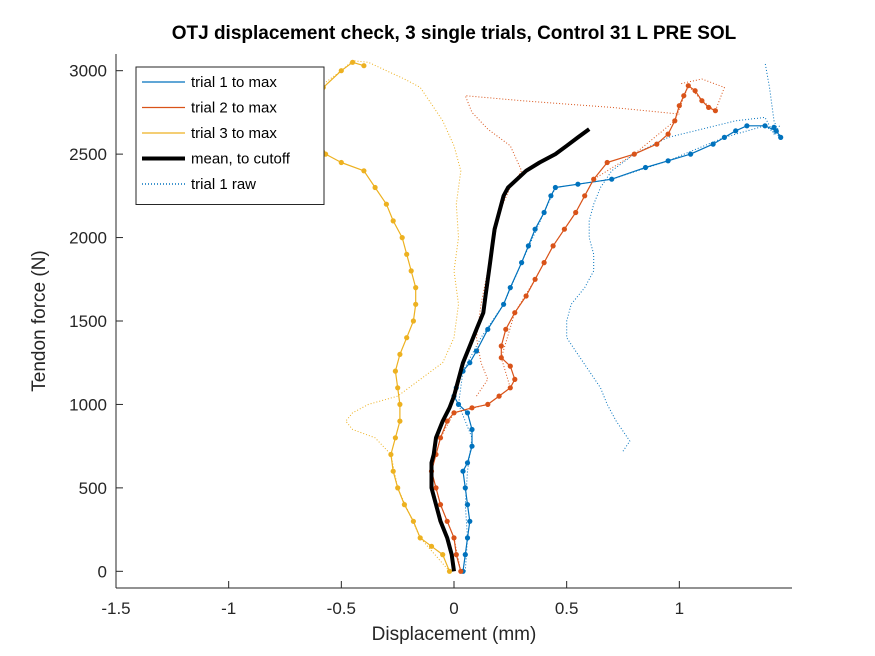  I want to click on x-tick-label: 0, so click(453, 608).